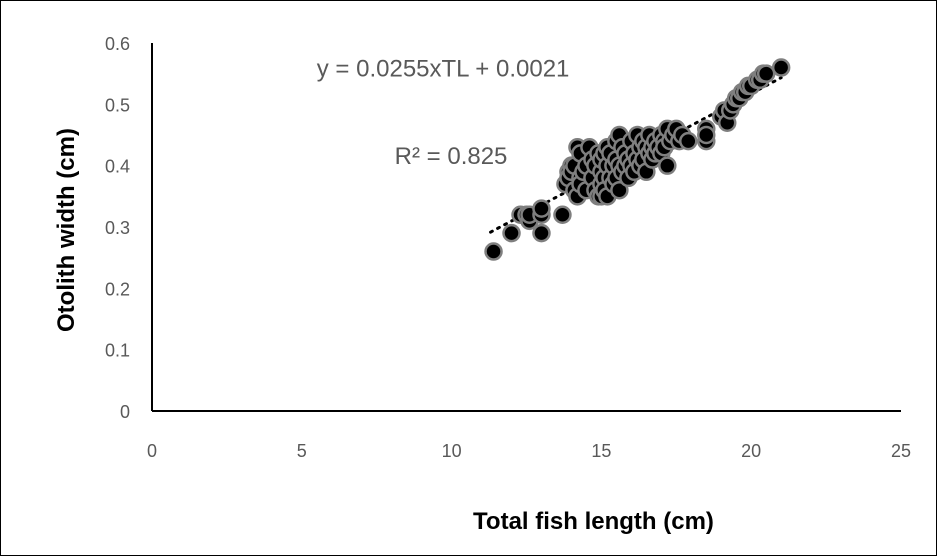 The width and height of the screenshot is (937, 557). I want to click on y-tick-label: 0.3, so click(117, 228).